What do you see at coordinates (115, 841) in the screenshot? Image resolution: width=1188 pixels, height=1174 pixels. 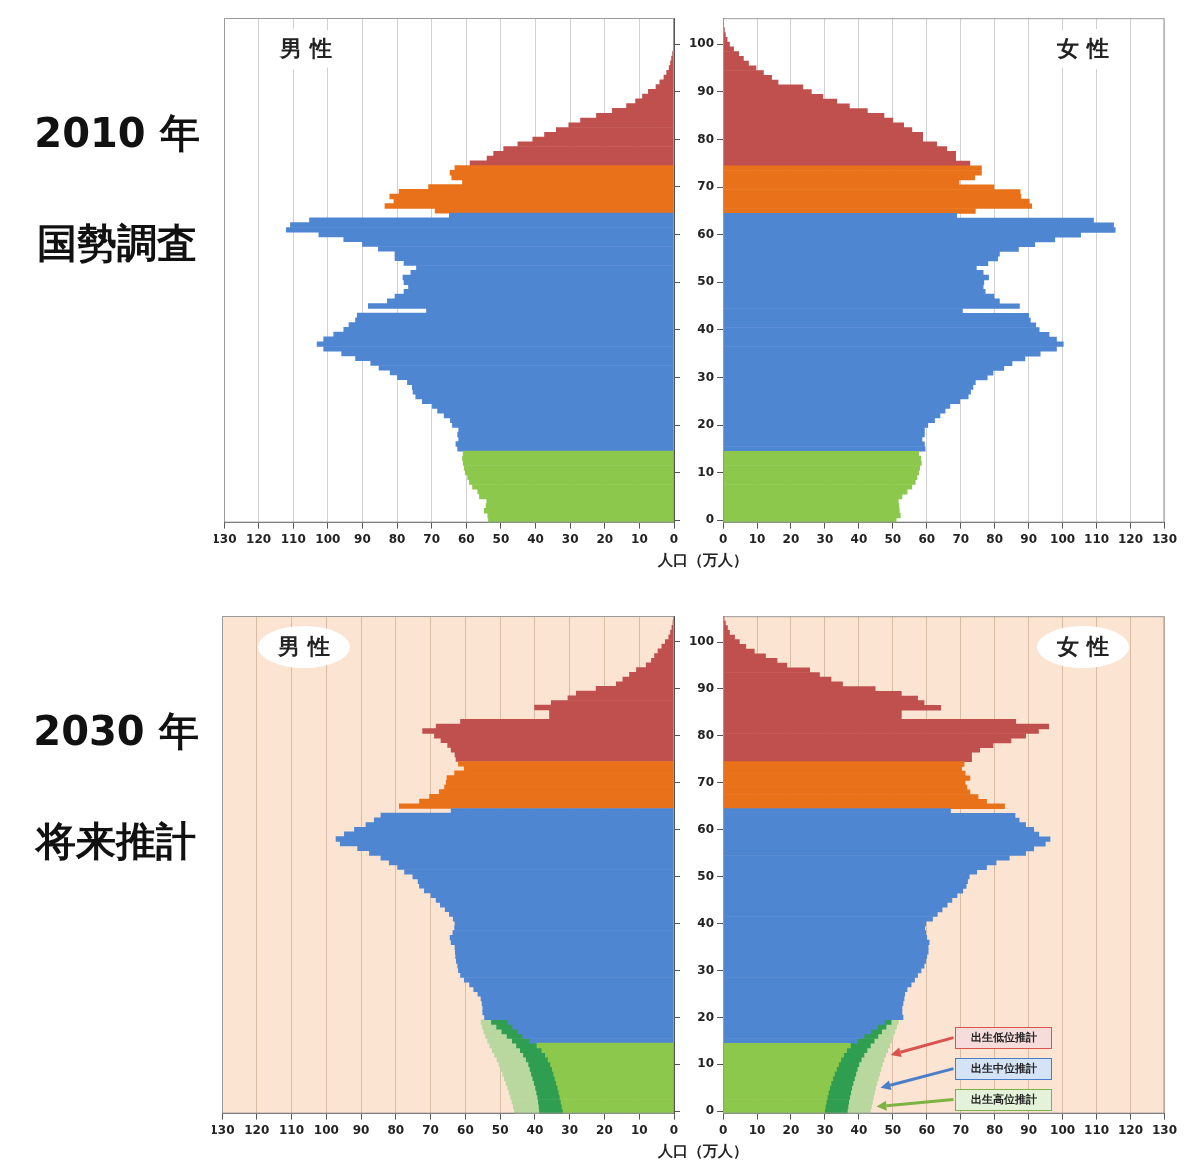 I see `text: 将来推計` at bounding box center [115, 841].